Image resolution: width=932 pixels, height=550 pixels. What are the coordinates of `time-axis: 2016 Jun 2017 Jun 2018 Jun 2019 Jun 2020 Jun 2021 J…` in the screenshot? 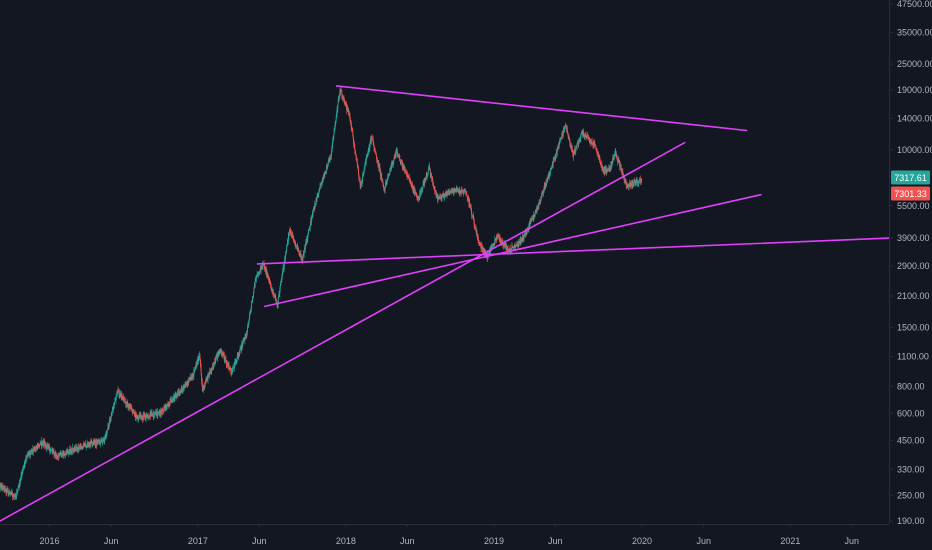 It's located at (449, 535).